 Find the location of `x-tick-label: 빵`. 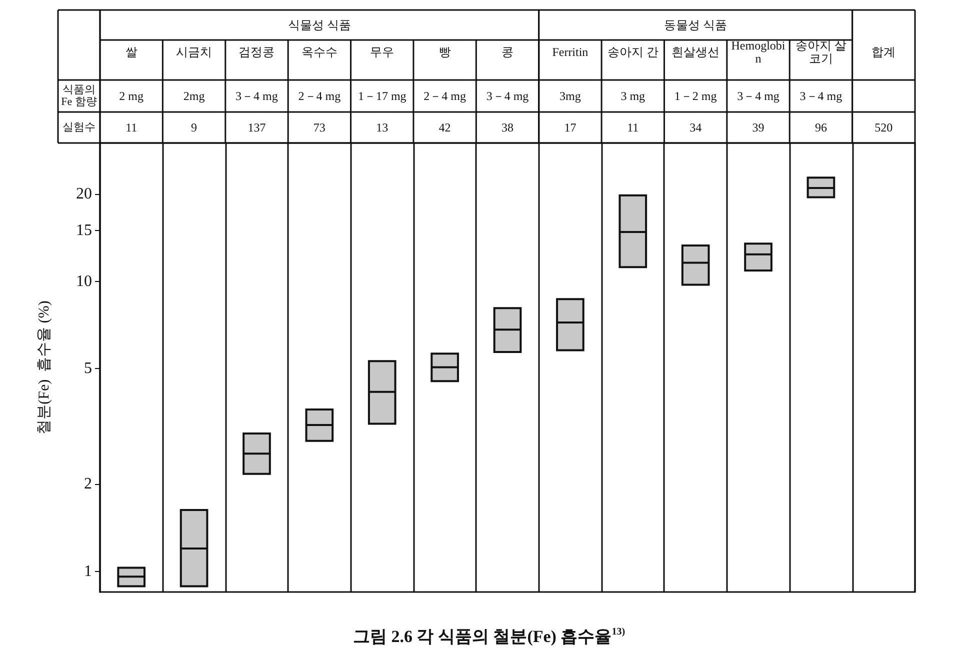

x-tick-label: 빵 is located at coordinates (444, 52).